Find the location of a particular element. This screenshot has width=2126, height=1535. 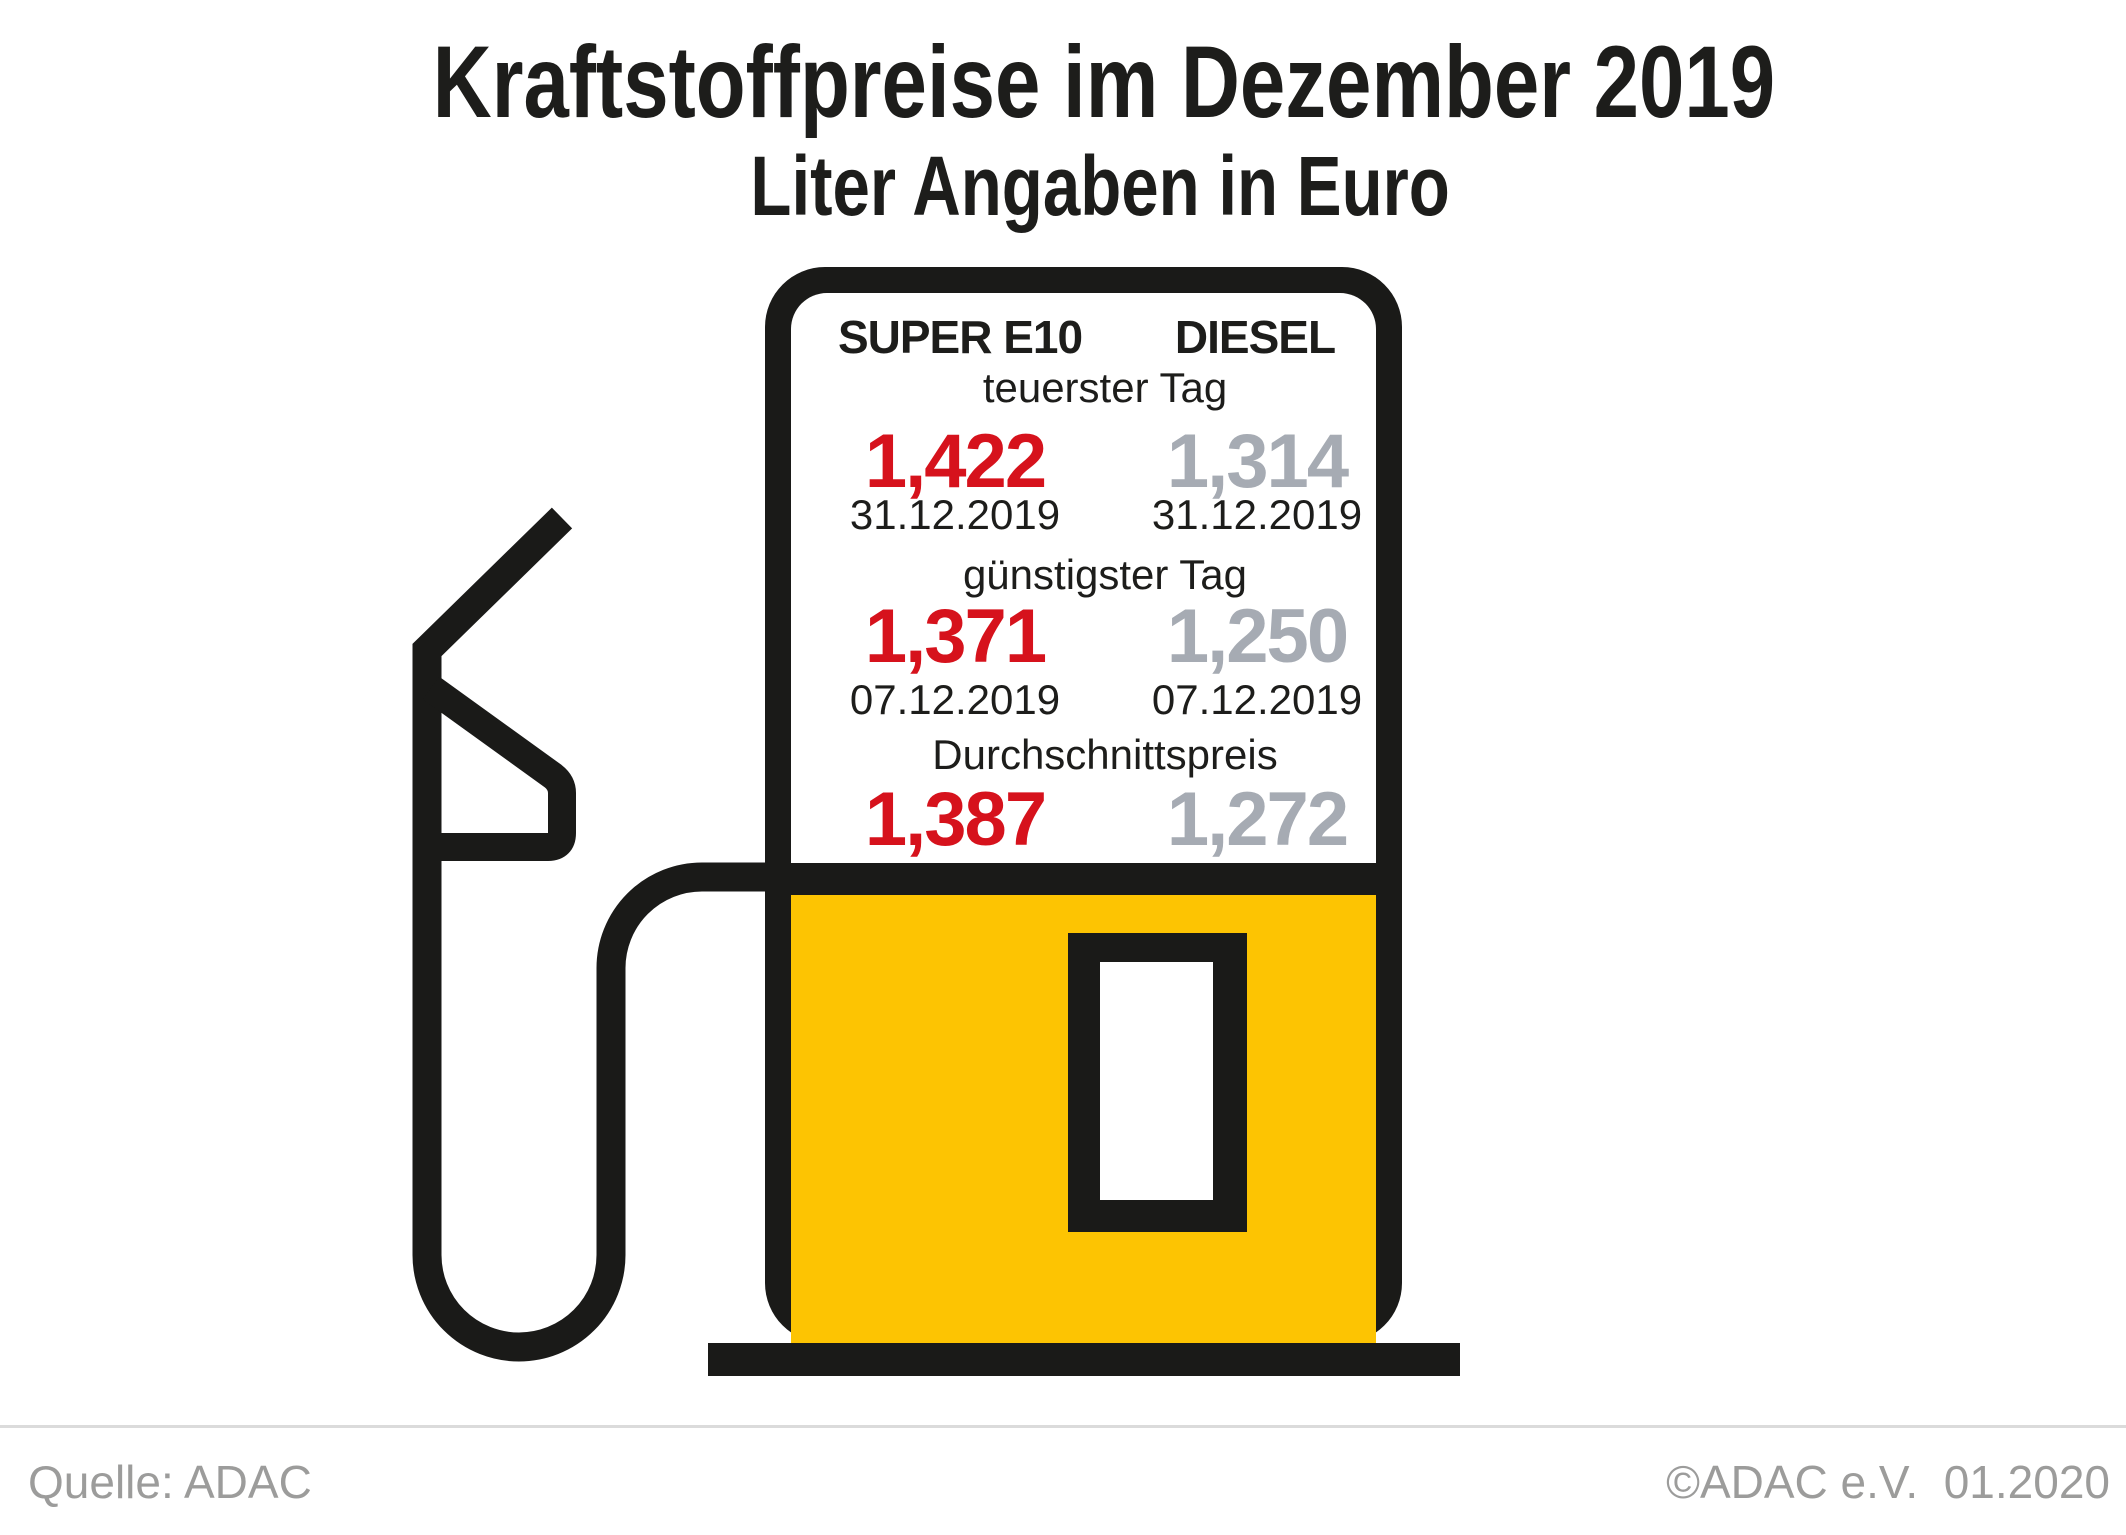

date-diesel-min: 07.12.2019 is located at coordinates (1257, 699).